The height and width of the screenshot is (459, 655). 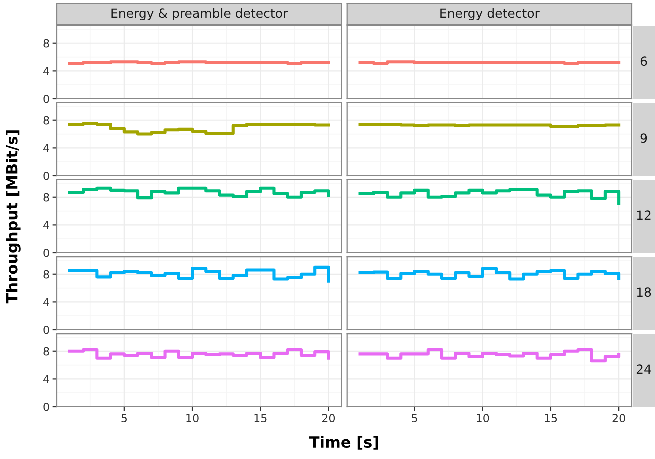 I want to click on y2-axis-title: 18, so click(x=644, y=293).